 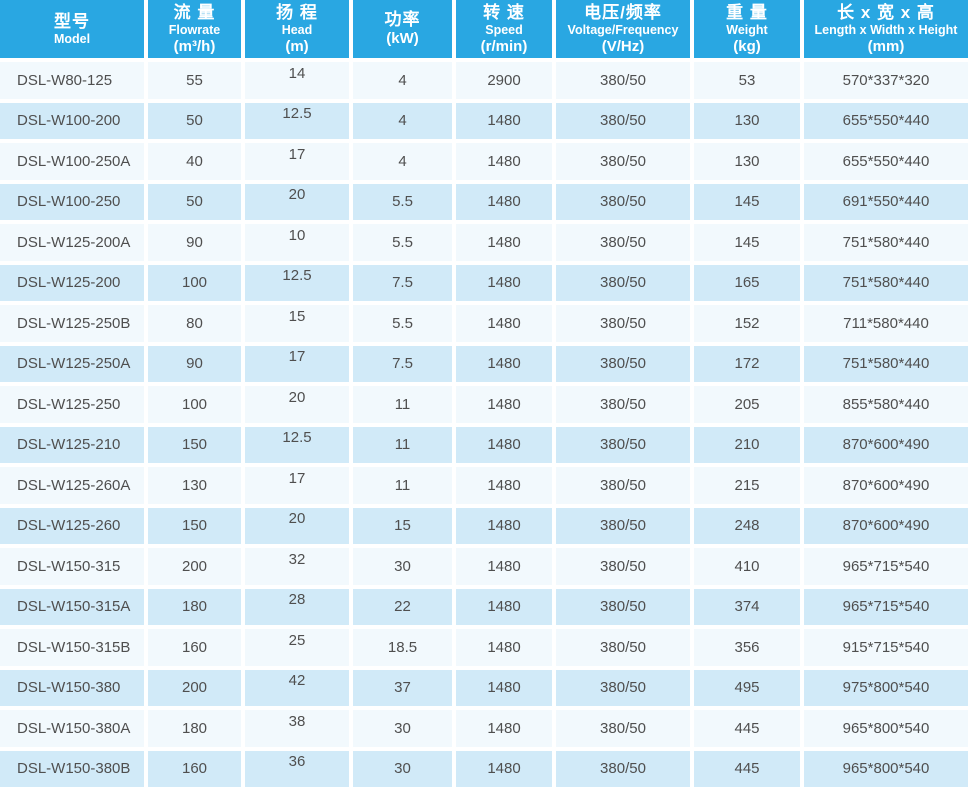 I want to click on cell-flowrate: 150, so click(x=194, y=525).